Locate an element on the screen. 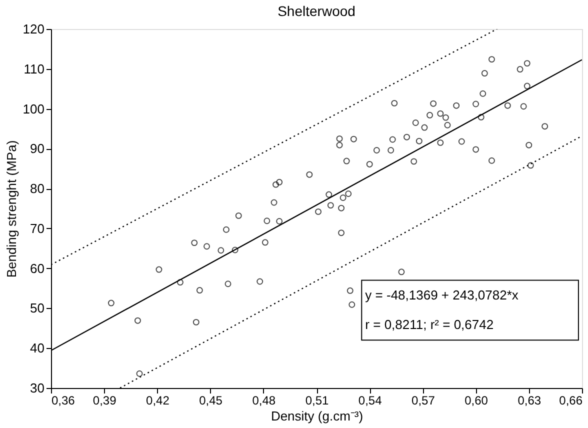 Image resolution: width=588 pixels, height=428 pixels. y-tick-label: 60 is located at coordinates (37, 268).